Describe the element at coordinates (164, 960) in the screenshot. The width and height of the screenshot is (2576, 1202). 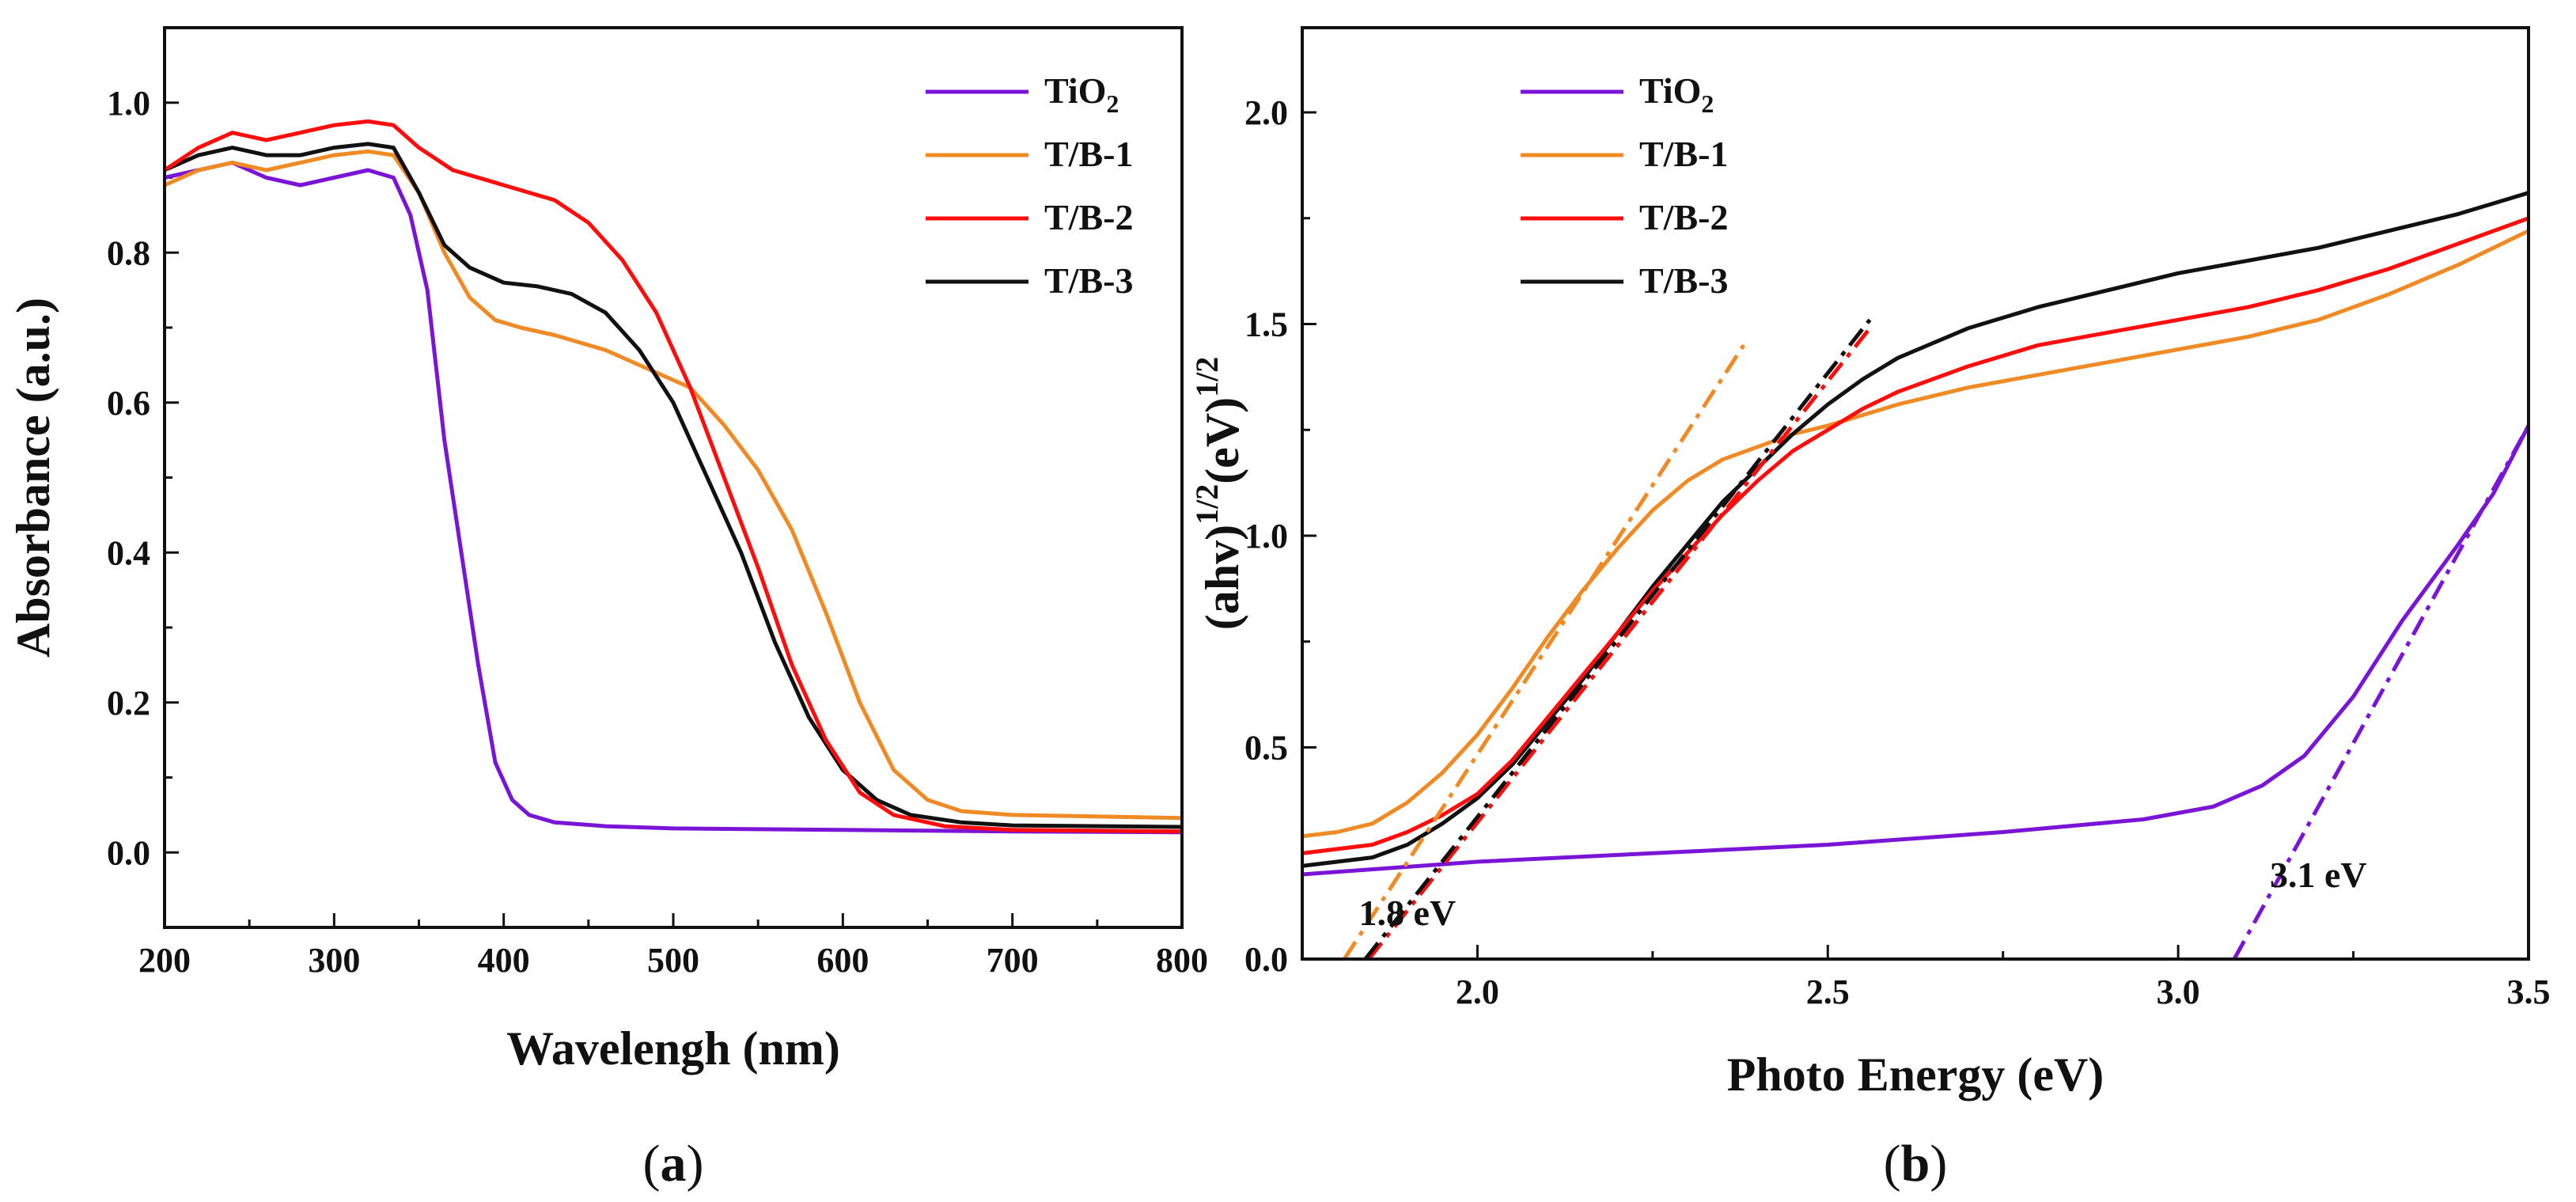
I see `x-tick-label: 200` at that location.